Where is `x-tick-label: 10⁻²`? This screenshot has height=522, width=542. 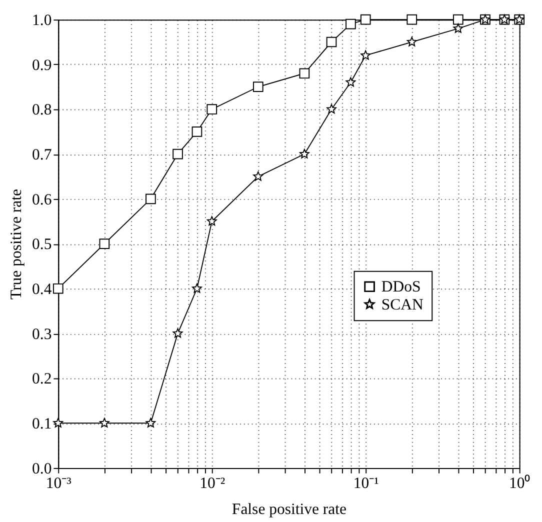
x-tick-label: 10⁻² is located at coordinates (213, 483).